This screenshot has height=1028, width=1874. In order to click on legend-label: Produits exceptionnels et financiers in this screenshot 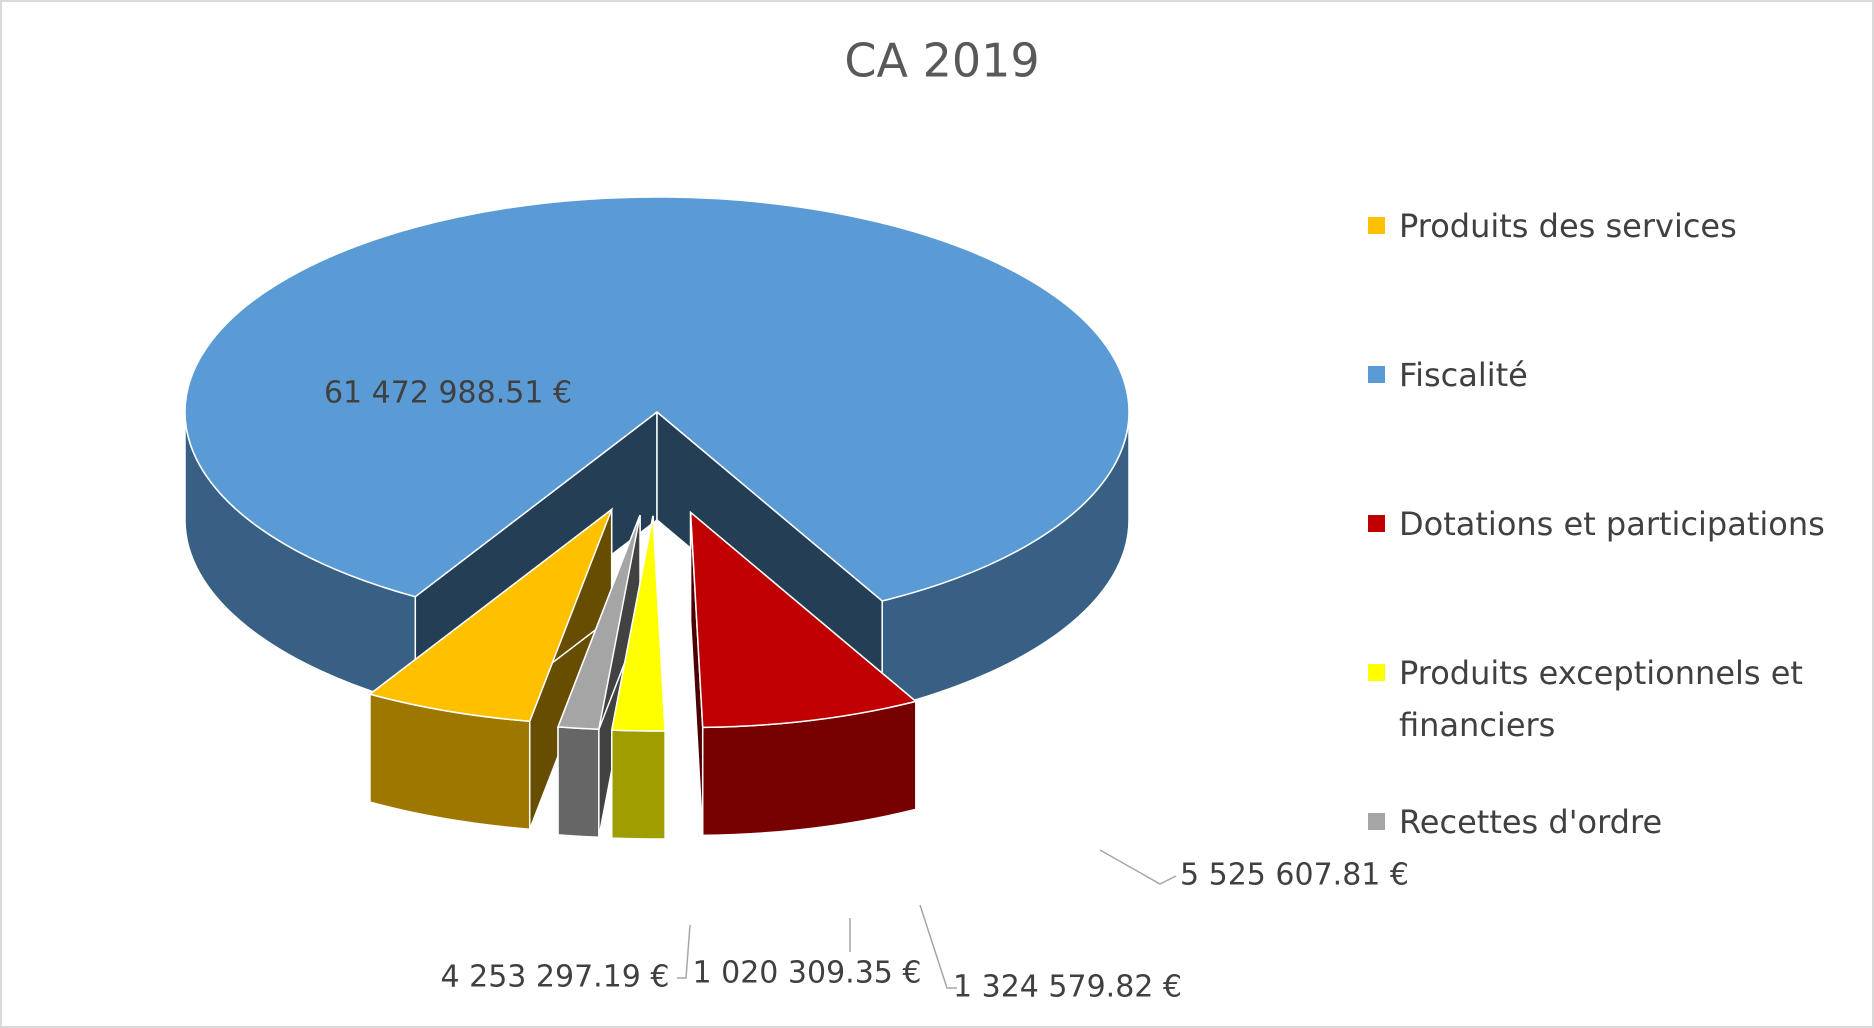, I will do `click(1601, 699)`.